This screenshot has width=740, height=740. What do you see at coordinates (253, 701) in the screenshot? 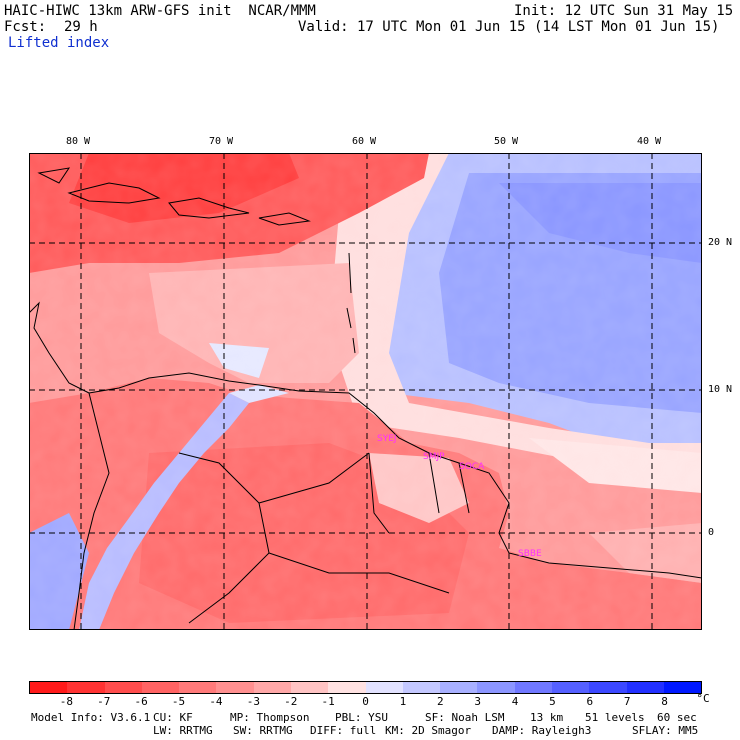
I see `colorbar-tick-label: -3` at bounding box center [253, 701].